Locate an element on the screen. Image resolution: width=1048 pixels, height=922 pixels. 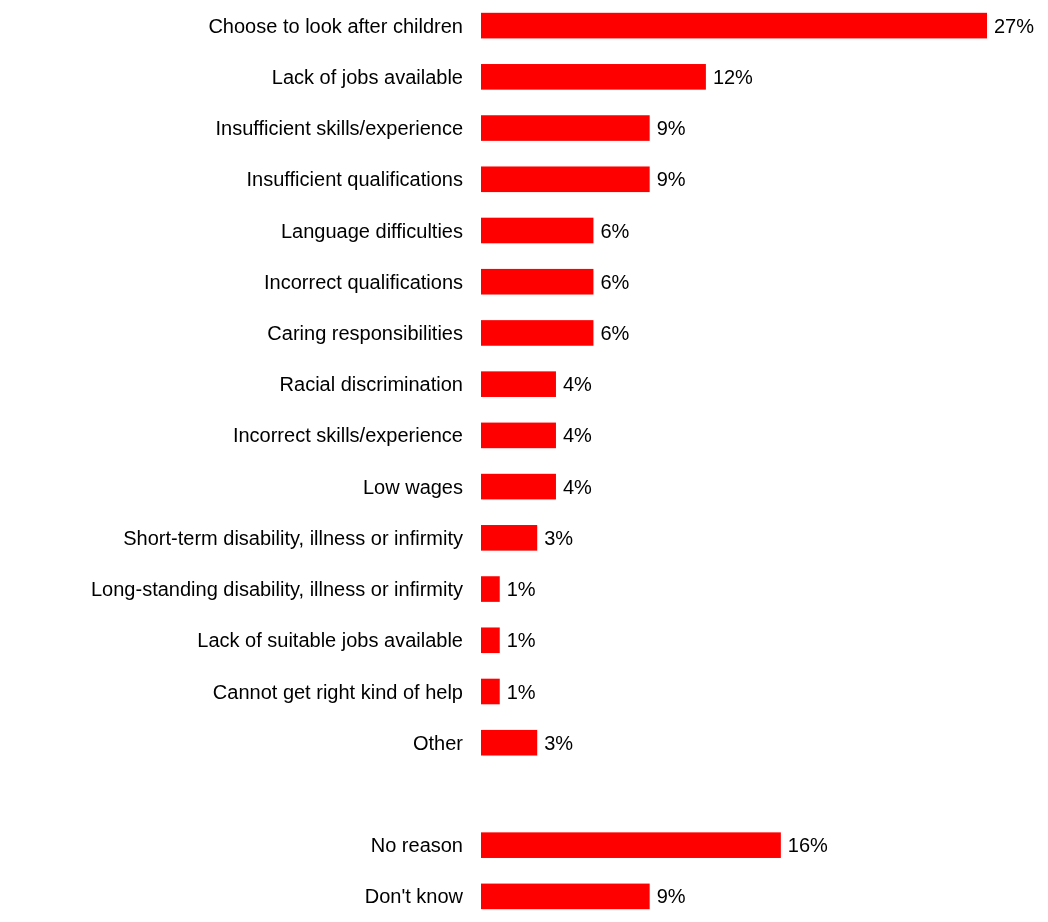
y-tick-label: Caring responsibilities is located at coordinates (365, 332).